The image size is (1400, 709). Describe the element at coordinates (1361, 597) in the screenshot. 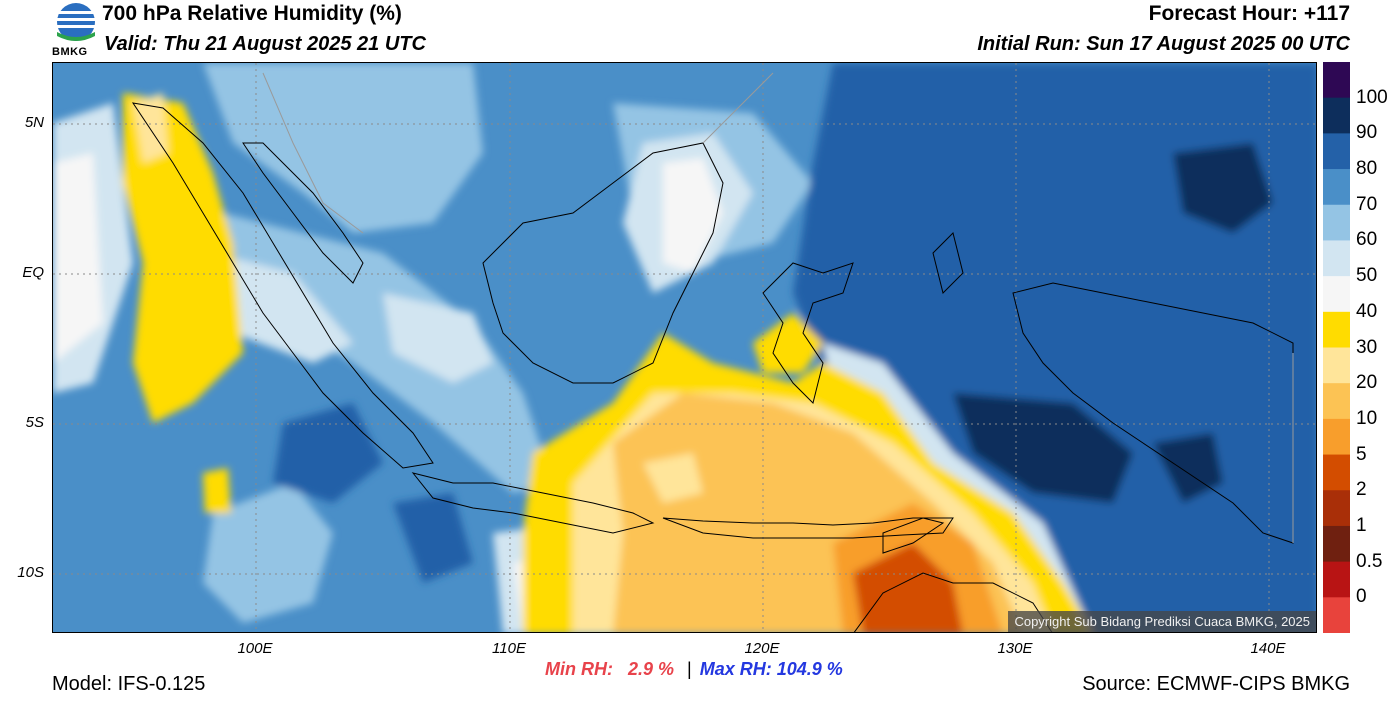

I see `colorbar-label: 0` at that location.